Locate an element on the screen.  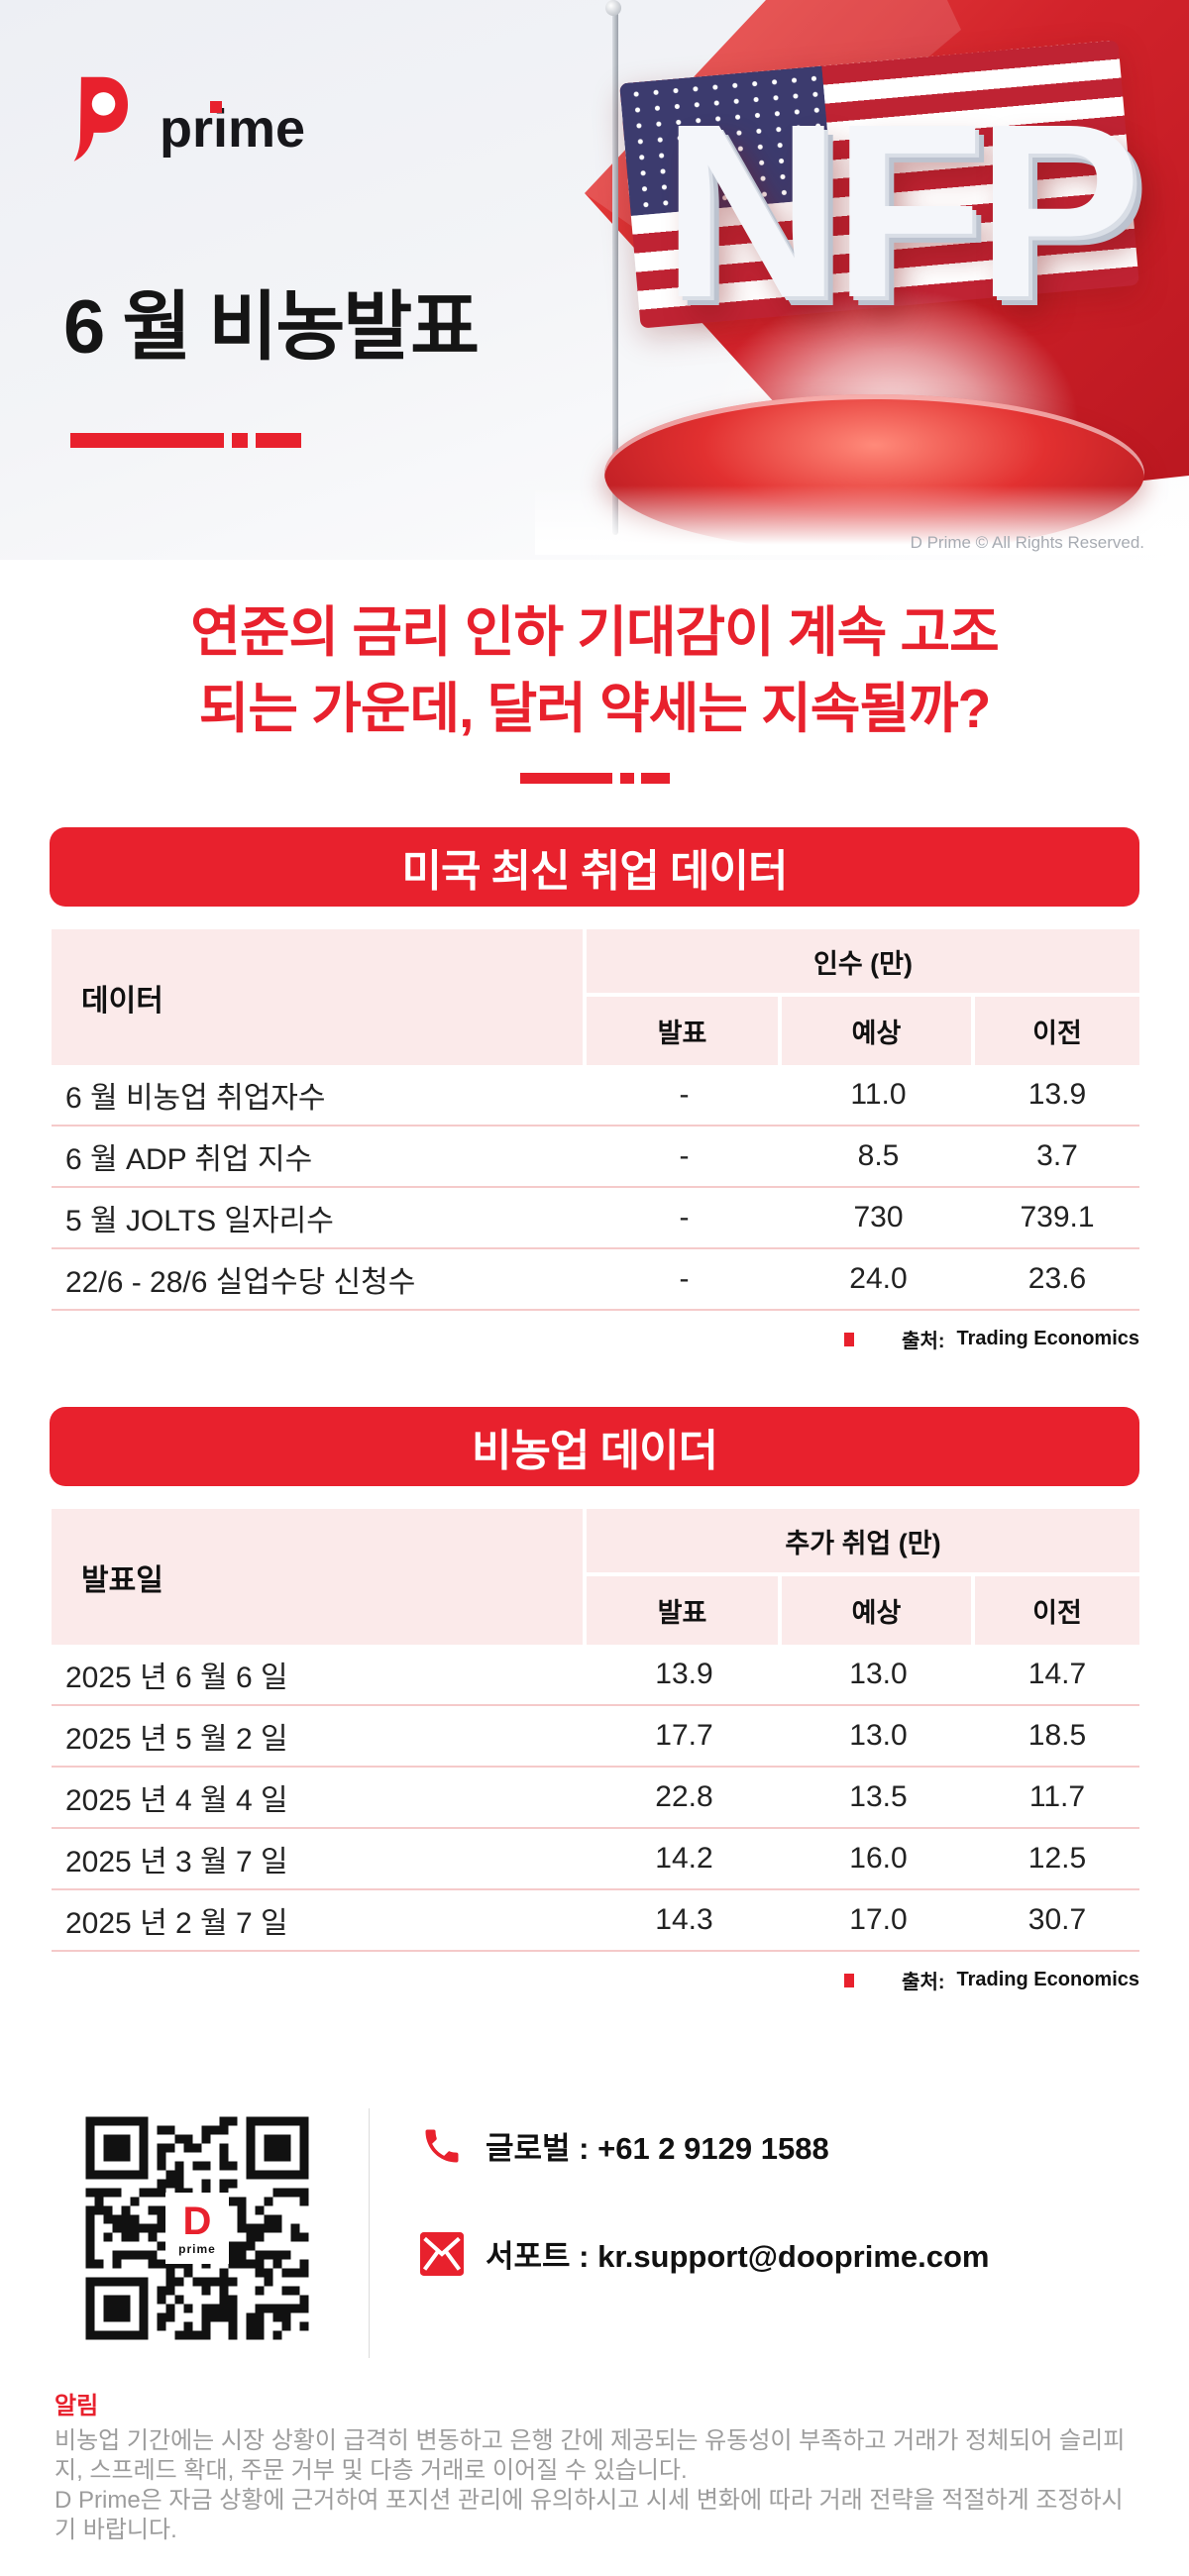
section1-banner: 미국 최신 취업 데이터 is located at coordinates (594, 867).